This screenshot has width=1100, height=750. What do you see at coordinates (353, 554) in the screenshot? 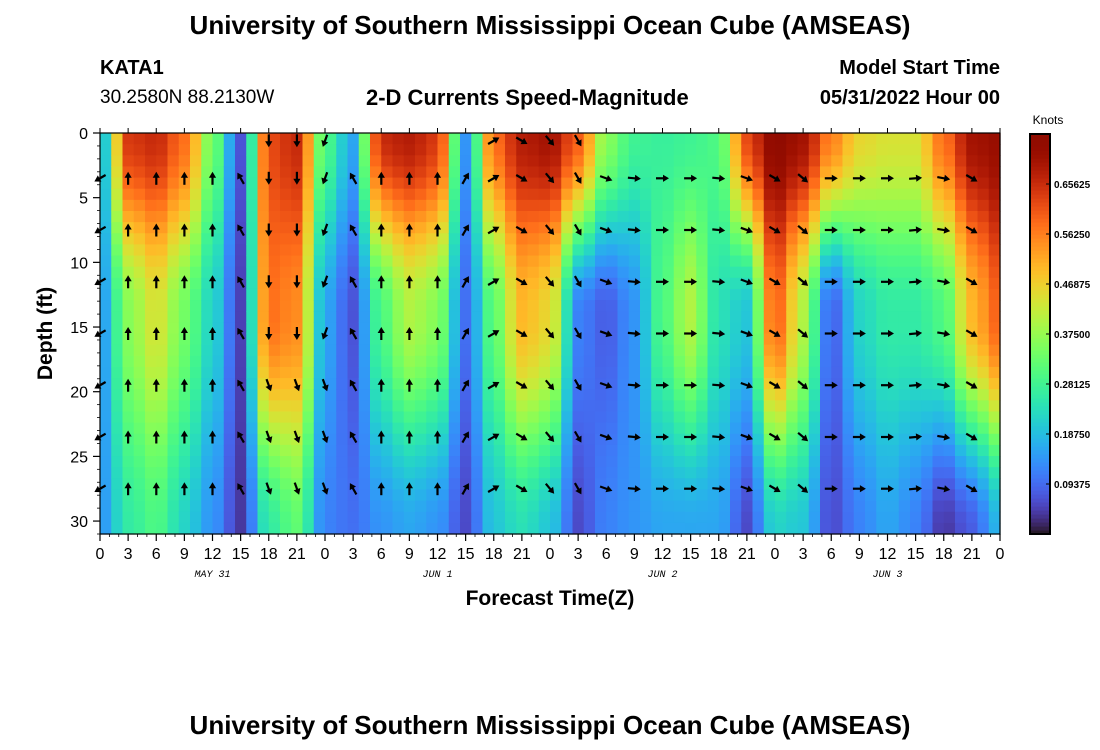
I see `x-tick-label: 3` at bounding box center [353, 554].